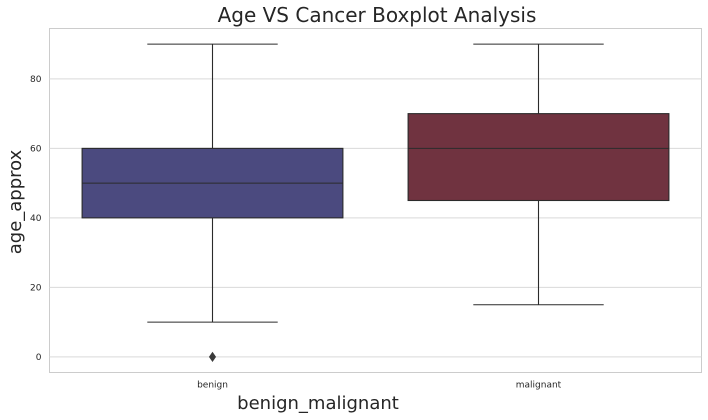  What do you see at coordinates (377, 15) in the screenshot?
I see `chart-title: Age VS Cancer Boxplot Analysis` at bounding box center [377, 15].